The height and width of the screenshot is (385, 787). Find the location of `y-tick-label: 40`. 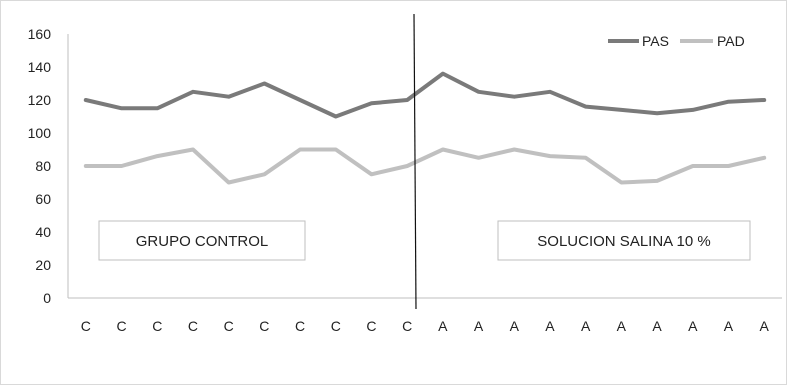

y-tick-label: 40 is located at coordinates (43, 232).